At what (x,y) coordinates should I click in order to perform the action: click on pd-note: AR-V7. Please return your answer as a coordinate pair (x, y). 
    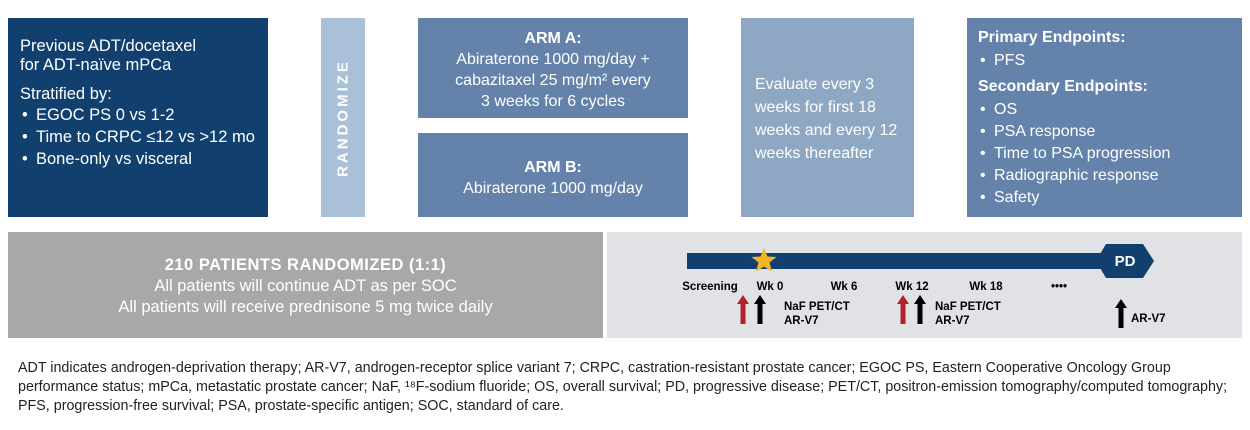
    Looking at the image, I should click on (1148, 319).